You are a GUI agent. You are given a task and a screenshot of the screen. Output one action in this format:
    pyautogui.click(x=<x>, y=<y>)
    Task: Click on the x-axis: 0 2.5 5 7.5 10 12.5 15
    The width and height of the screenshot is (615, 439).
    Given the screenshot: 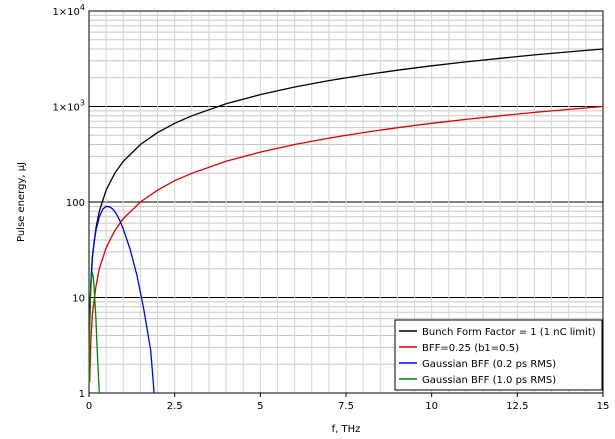 What is the action you would take?
    pyautogui.click(x=348, y=402)
    